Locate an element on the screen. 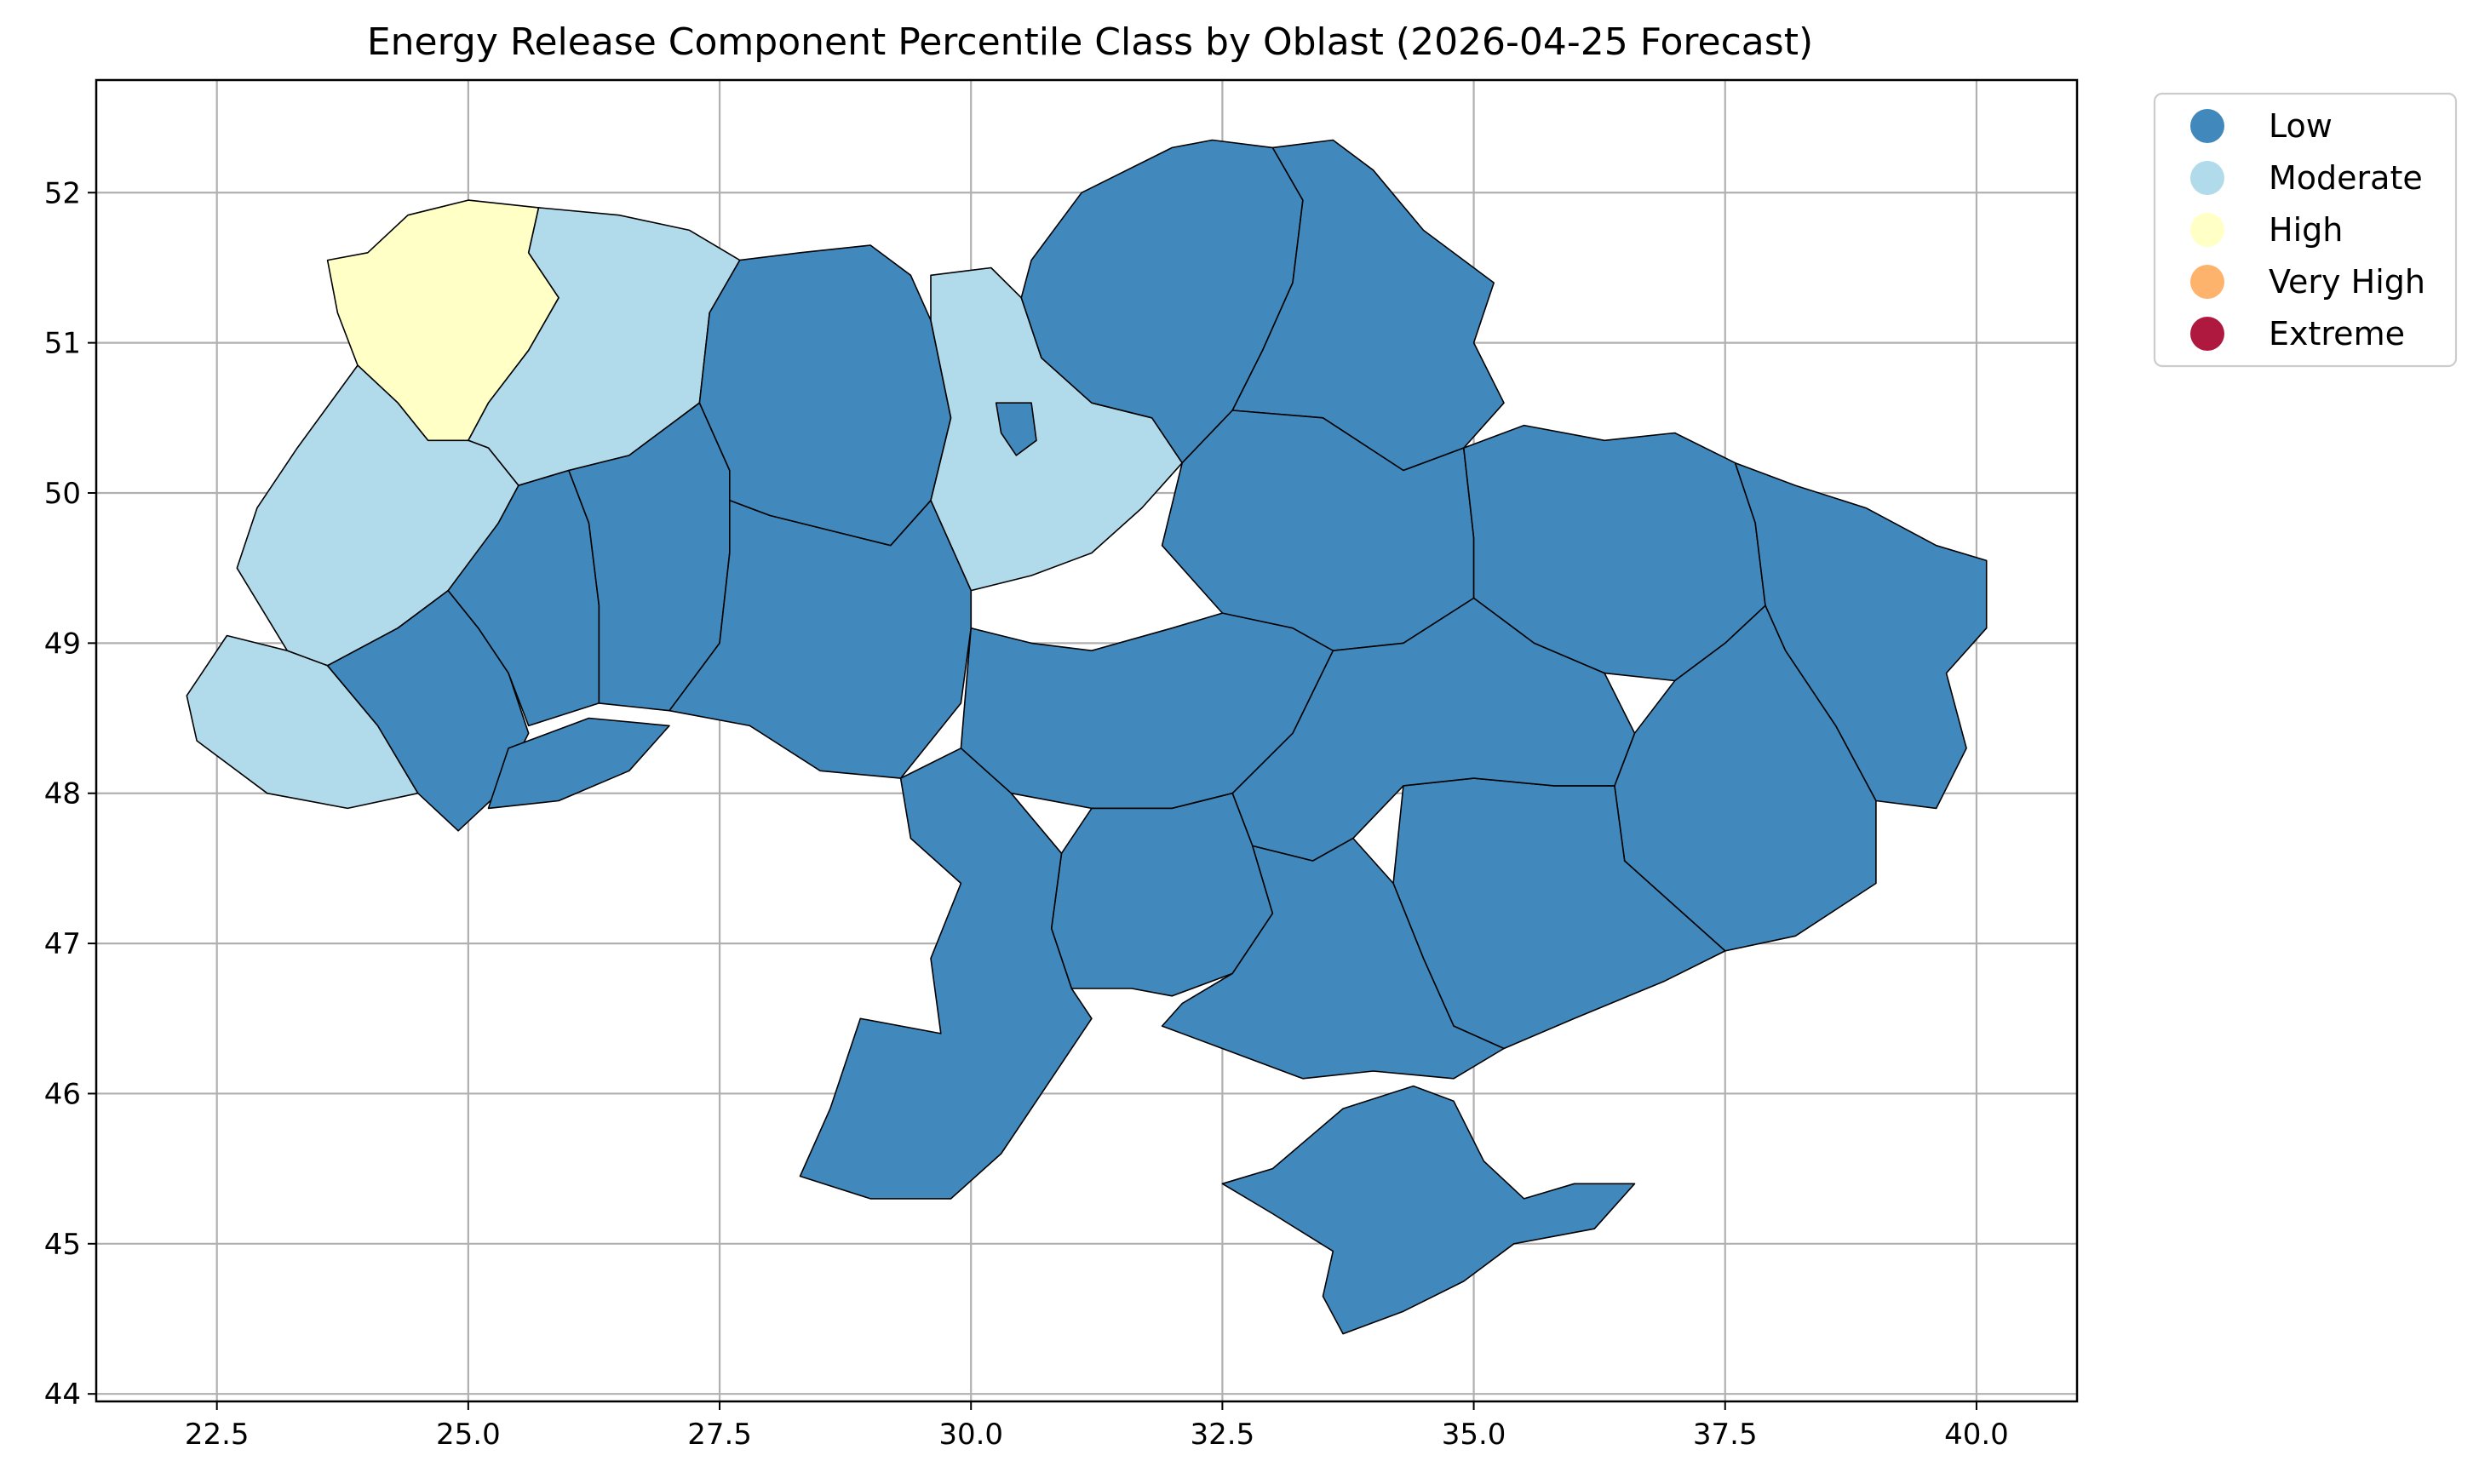  y-tick-label-1: 45 is located at coordinates (62, 1245).